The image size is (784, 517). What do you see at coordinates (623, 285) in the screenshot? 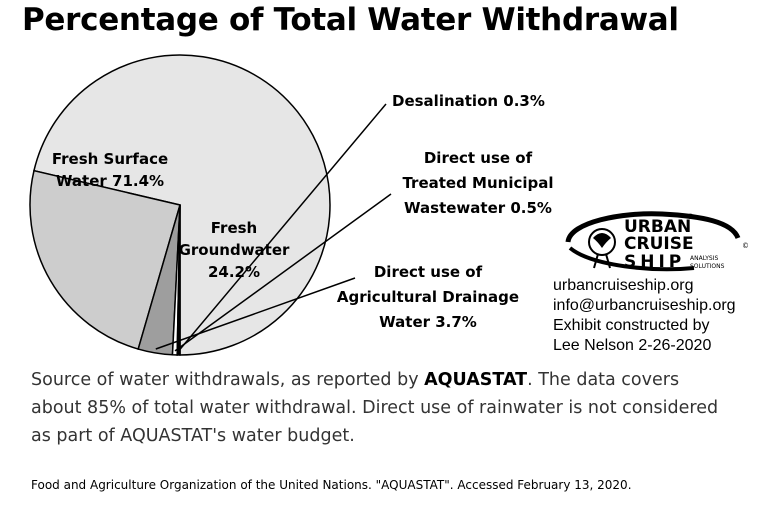
I see `website-text: urbancruiseship.org` at bounding box center [623, 285].